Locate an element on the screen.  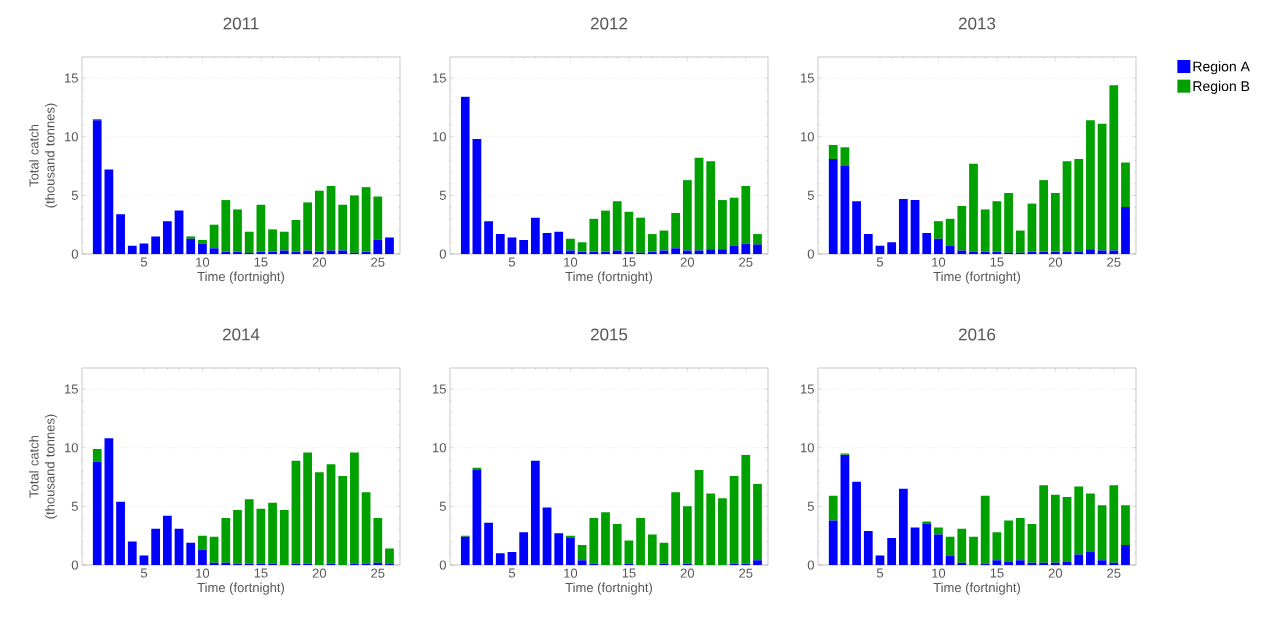
legend-label: Region B is located at coordinates (1221, 87).